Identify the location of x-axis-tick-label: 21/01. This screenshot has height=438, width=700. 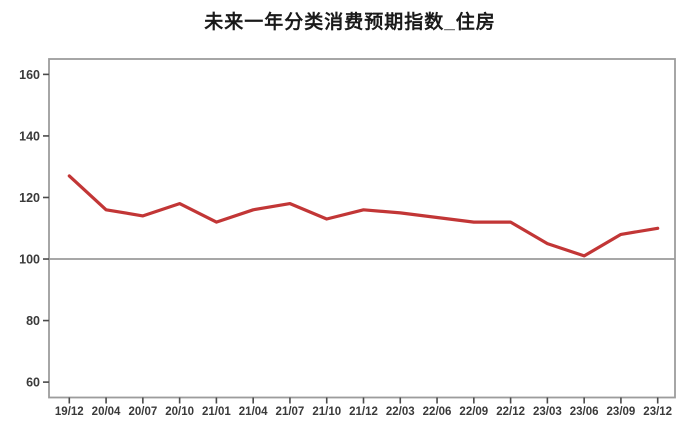
(216, 412).